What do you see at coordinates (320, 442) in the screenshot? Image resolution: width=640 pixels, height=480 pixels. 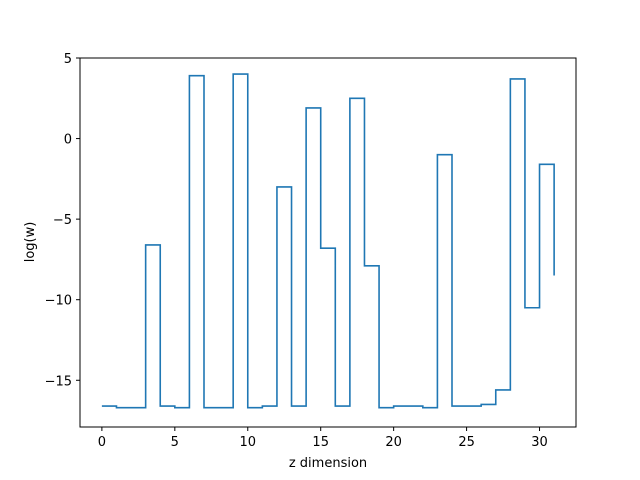 I see `x-tick-label: 15` at bounding box center [320, 442].